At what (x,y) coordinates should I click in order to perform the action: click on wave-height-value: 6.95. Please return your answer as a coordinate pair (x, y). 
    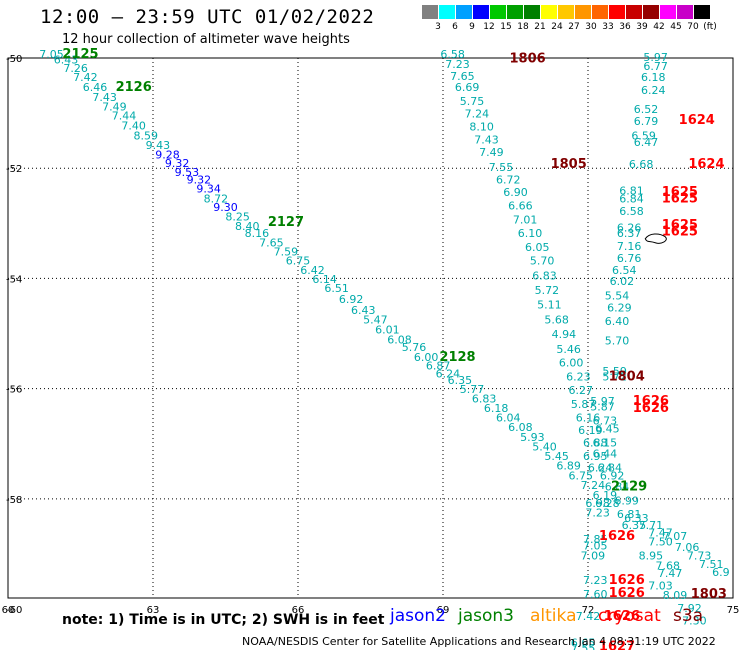
    Looking at the image, I should click on (595, 456).